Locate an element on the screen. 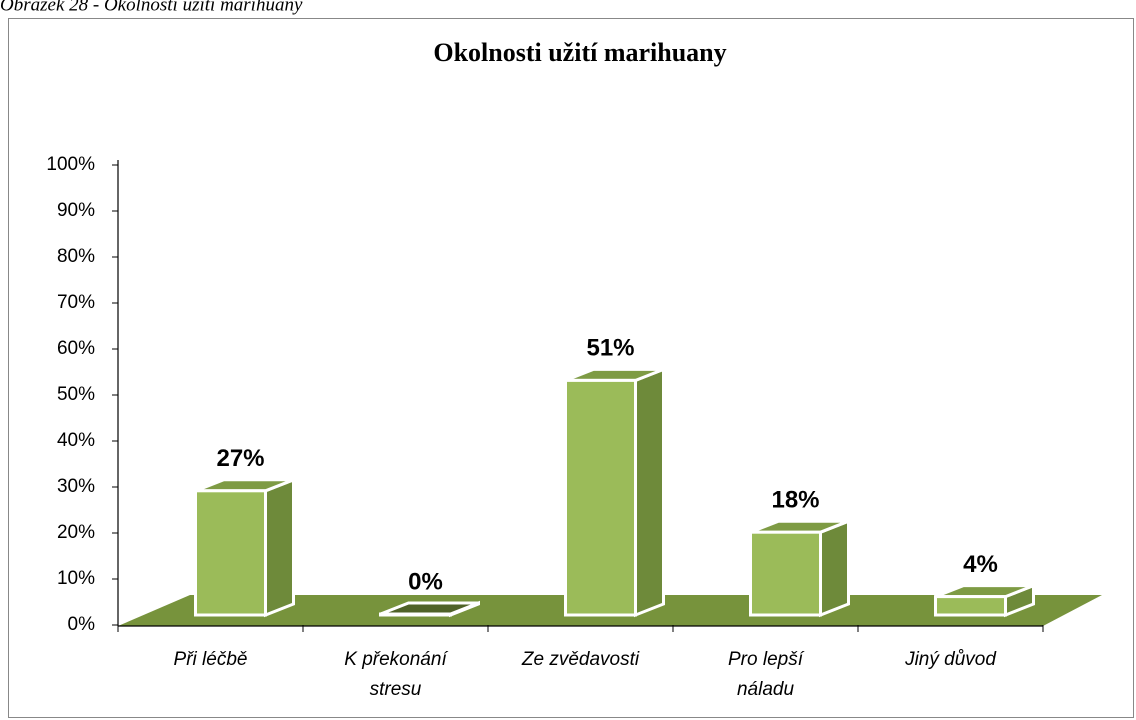  label-line: stresu is located at coordinates (396, 689).